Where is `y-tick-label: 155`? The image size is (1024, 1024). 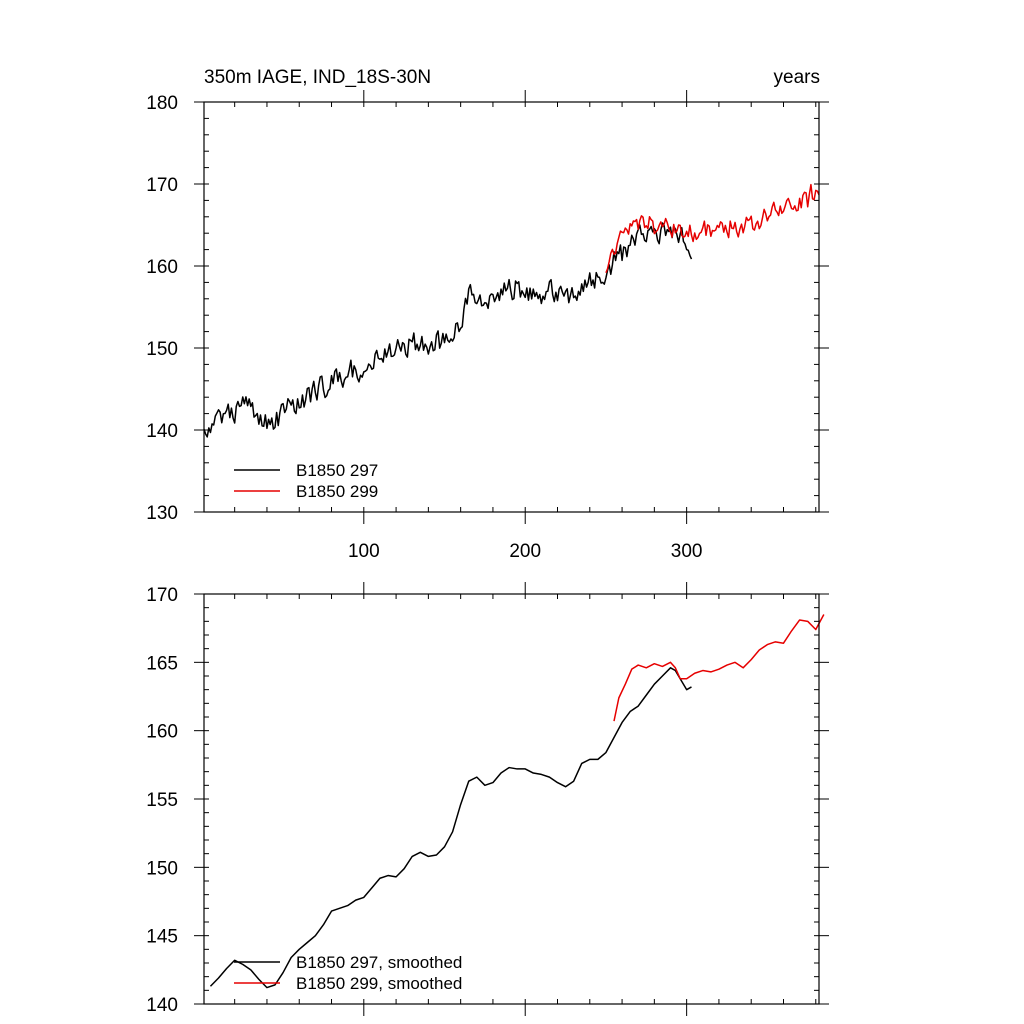 y-tick-label: 155 is located at coordinates (162, 800).